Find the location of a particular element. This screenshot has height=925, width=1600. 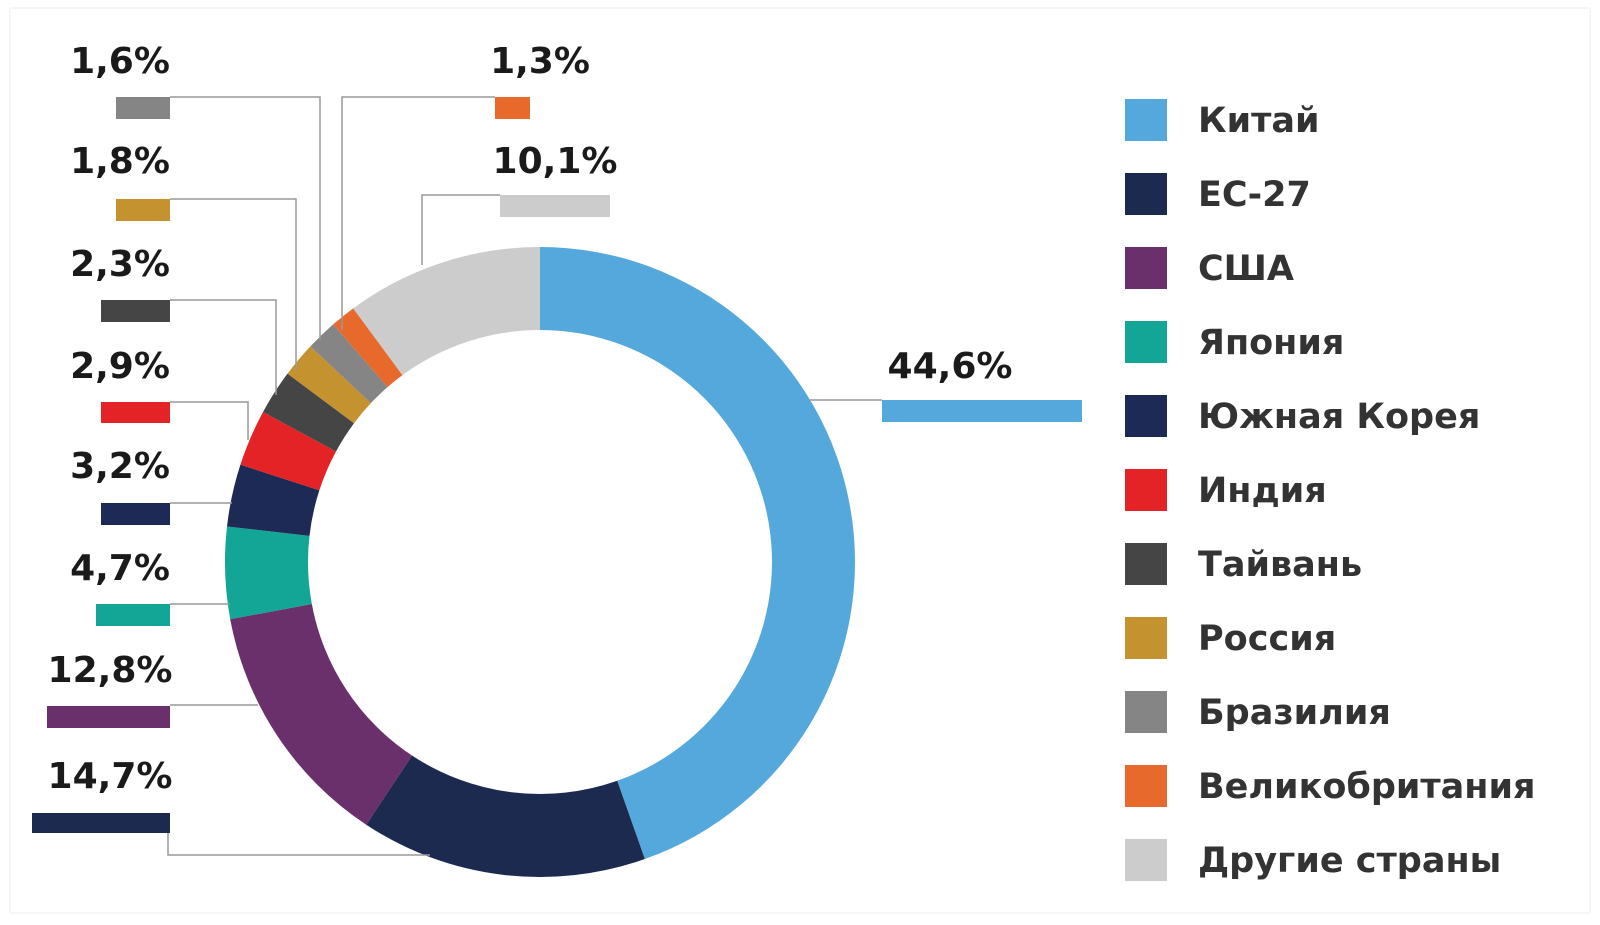

legend-label: ЕС-27 is located at coordinates (1254, 195).